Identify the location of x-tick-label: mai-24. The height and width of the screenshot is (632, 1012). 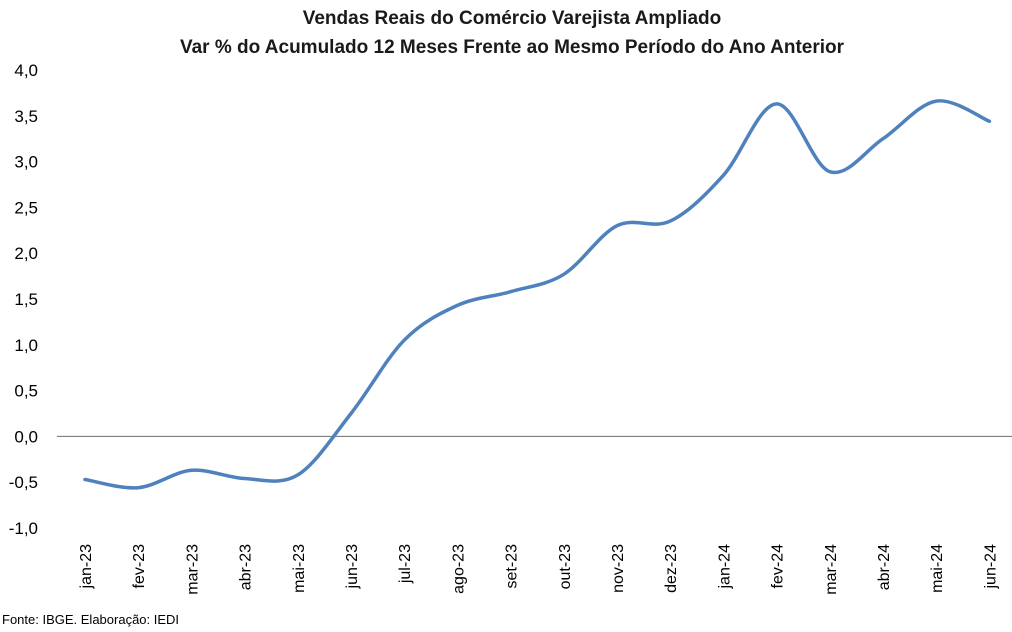
(937, 568).